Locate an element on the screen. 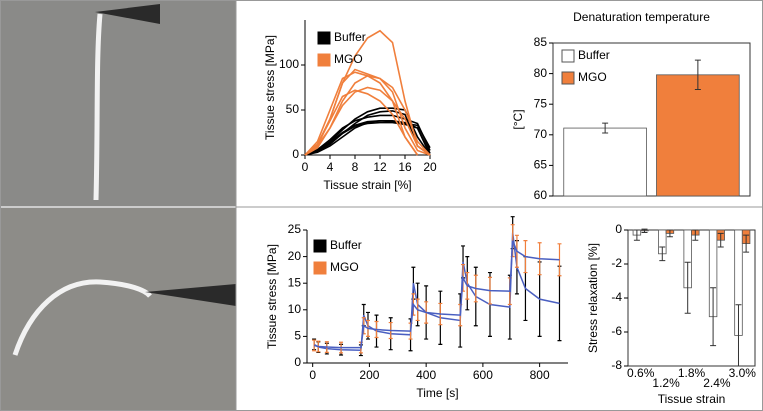  x-tick-label: 12 is located at coordinates (380, 167).